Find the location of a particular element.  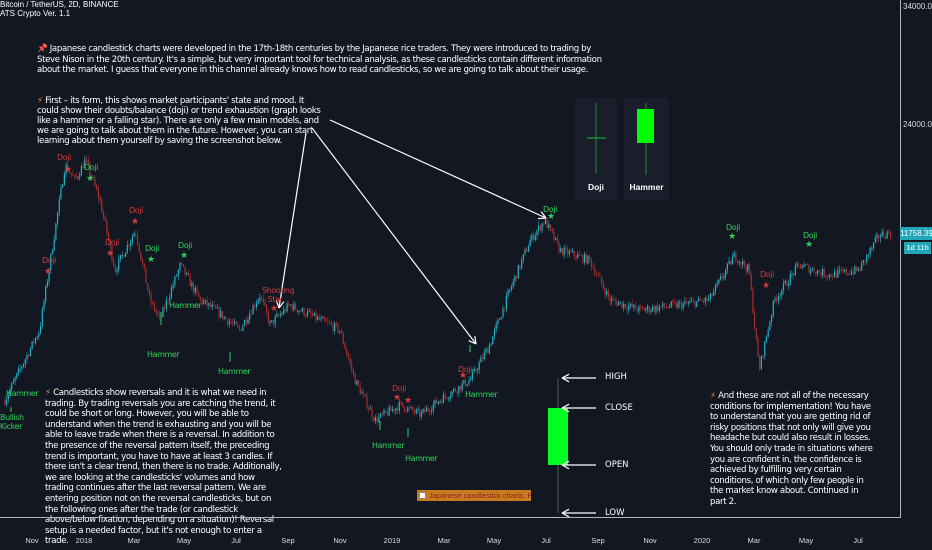

time-axis is located at coordinates (450, 517).